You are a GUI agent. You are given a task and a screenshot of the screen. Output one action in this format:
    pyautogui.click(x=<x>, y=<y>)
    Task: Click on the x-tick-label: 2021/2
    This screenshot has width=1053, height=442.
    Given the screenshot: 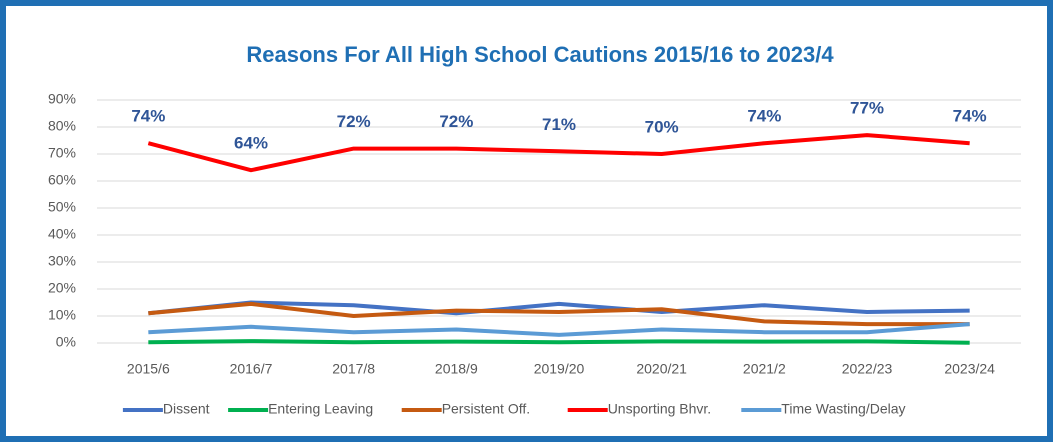 What is the action you would take?
    pyautogui.click(x=764, y=369)
    